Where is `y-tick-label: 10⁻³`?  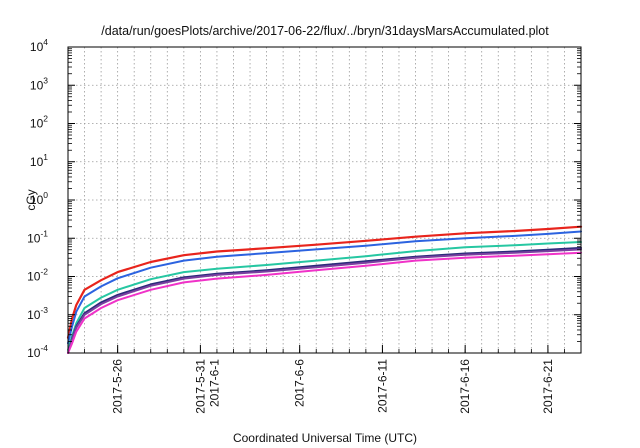 y-tick-label: 10⁻³ is located at coordinates (37, 313).